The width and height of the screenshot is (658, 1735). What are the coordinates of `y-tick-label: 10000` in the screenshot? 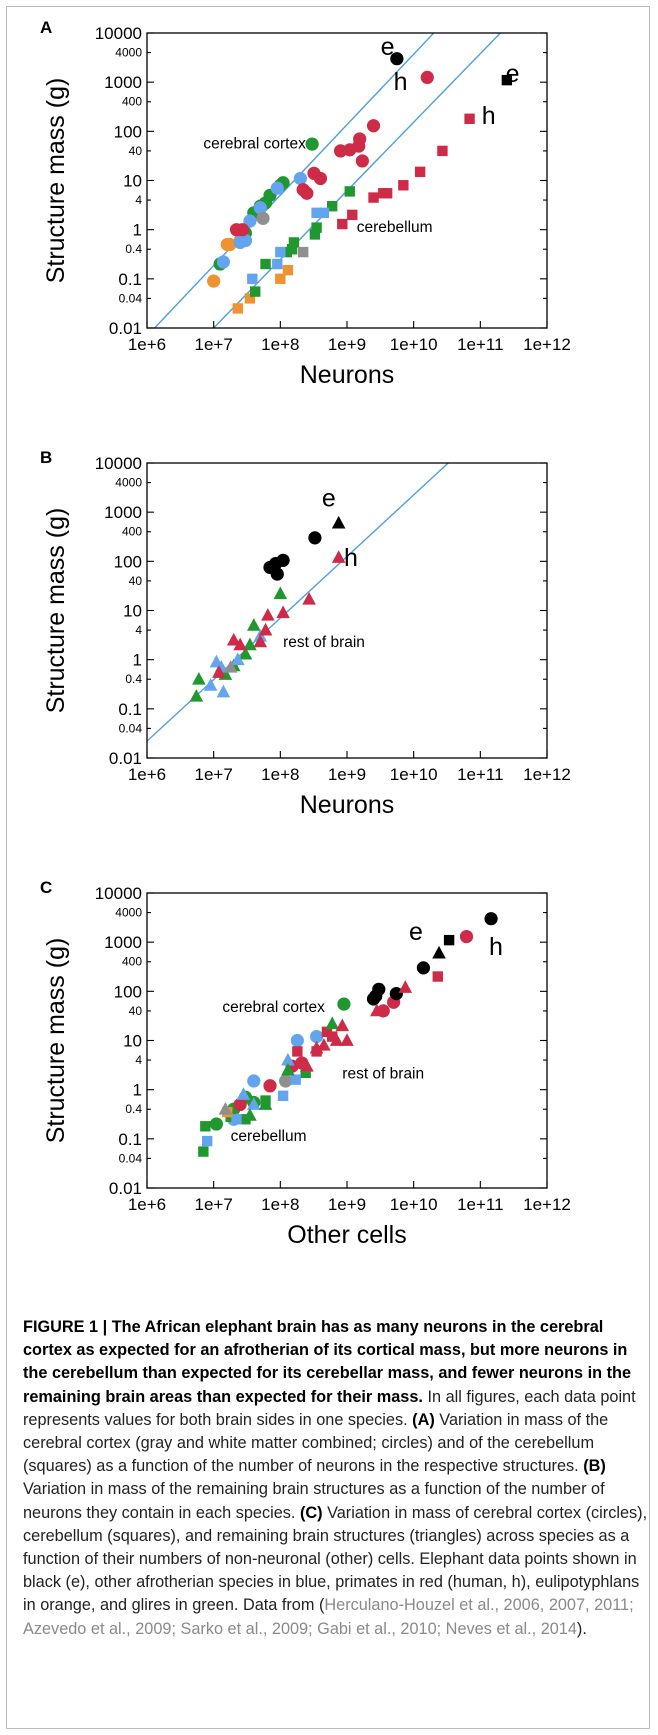 It's located at (118, 463).